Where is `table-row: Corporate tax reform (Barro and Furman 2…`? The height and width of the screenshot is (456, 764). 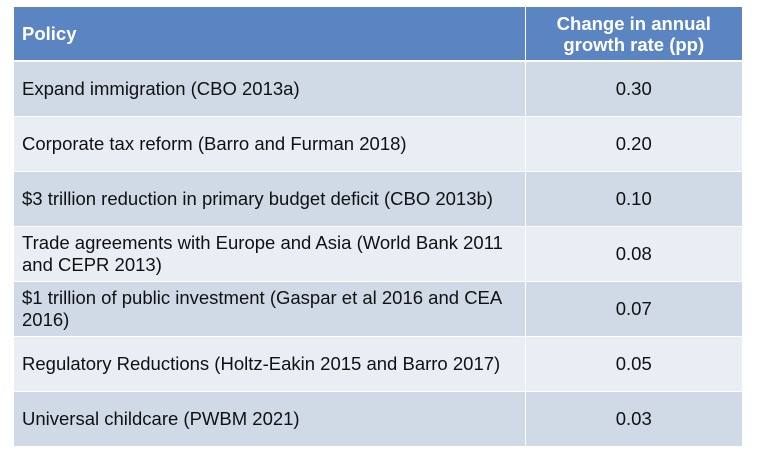
table-row: Corporate tax reform (Barro and Furman 2… is located at coordinates (378, 144).